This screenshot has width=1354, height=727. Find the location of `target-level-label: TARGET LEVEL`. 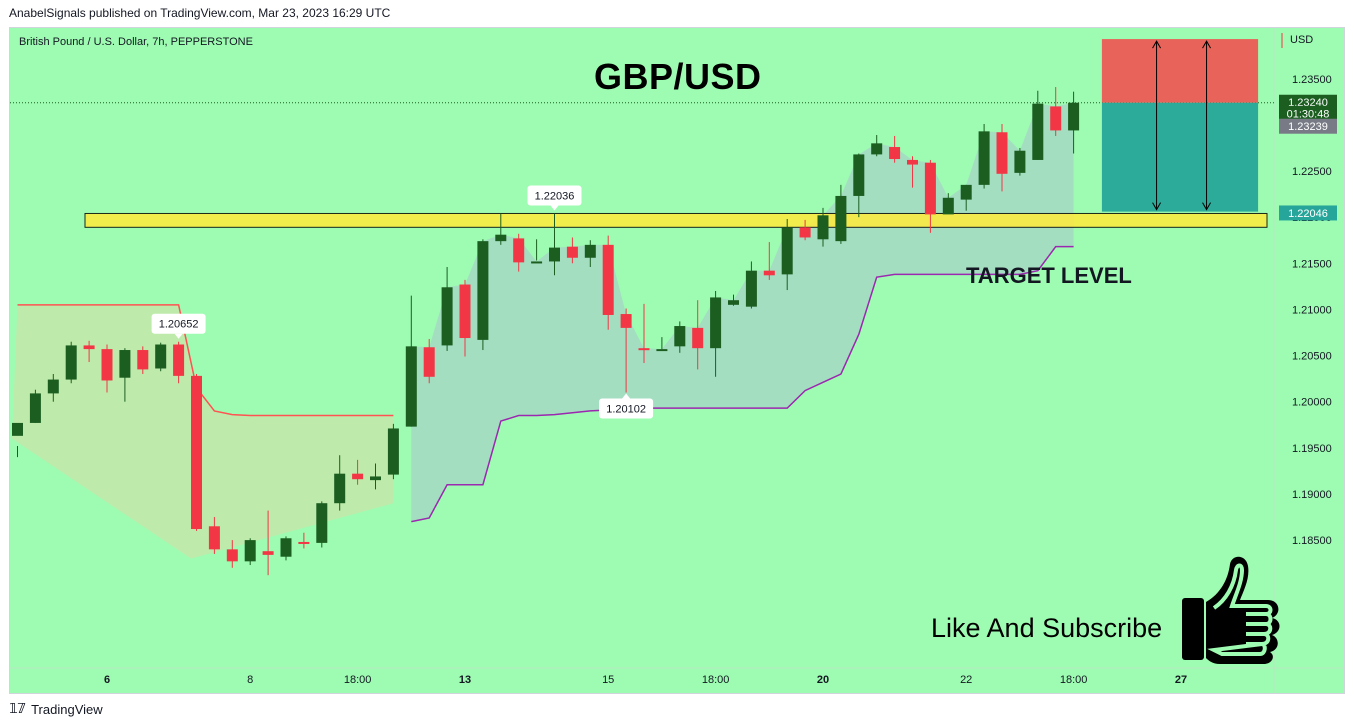

target-level-label: TARGET LEVEL is located at coordinates (1049, 275).